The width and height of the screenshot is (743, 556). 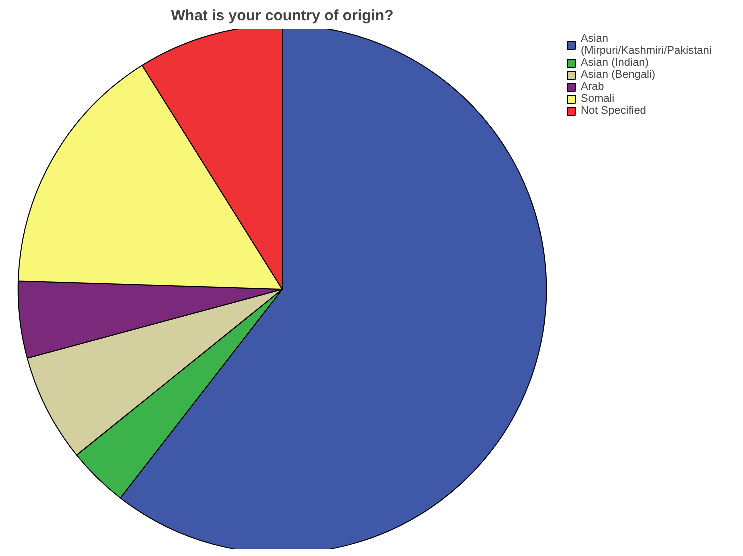 I want to click on chart-title: What is your country of origin?, so click(x=282, y=16).